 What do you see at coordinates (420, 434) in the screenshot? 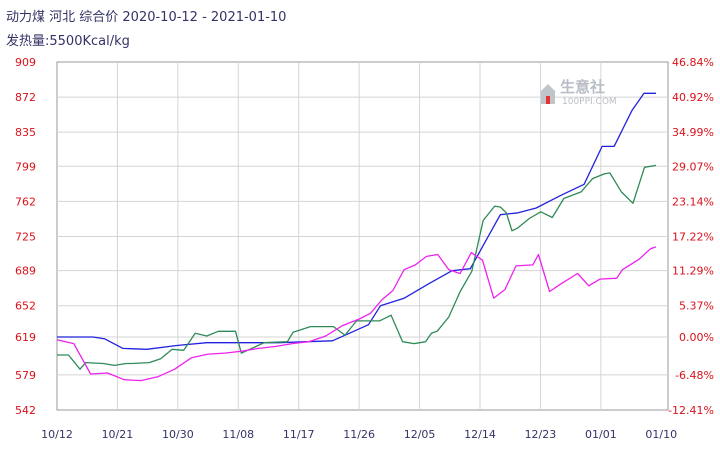
I see `x-tick-label: 12/05` at bounding box center [420, 434].